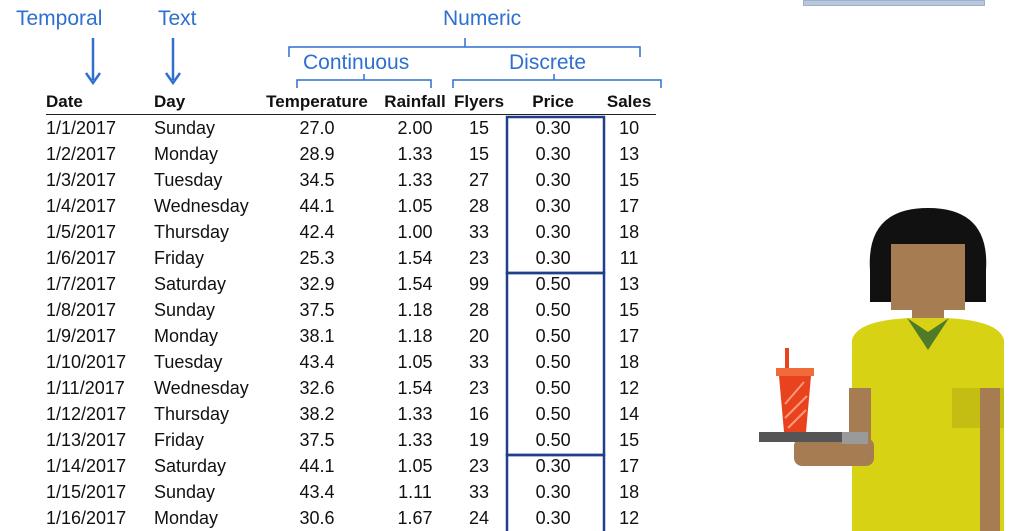 The width and height of the screenshot is (1027, 531). What do you see at coordinates (206, 103) in the screenshot?
I see `header-day: Day` at bounding box center [206, 103].